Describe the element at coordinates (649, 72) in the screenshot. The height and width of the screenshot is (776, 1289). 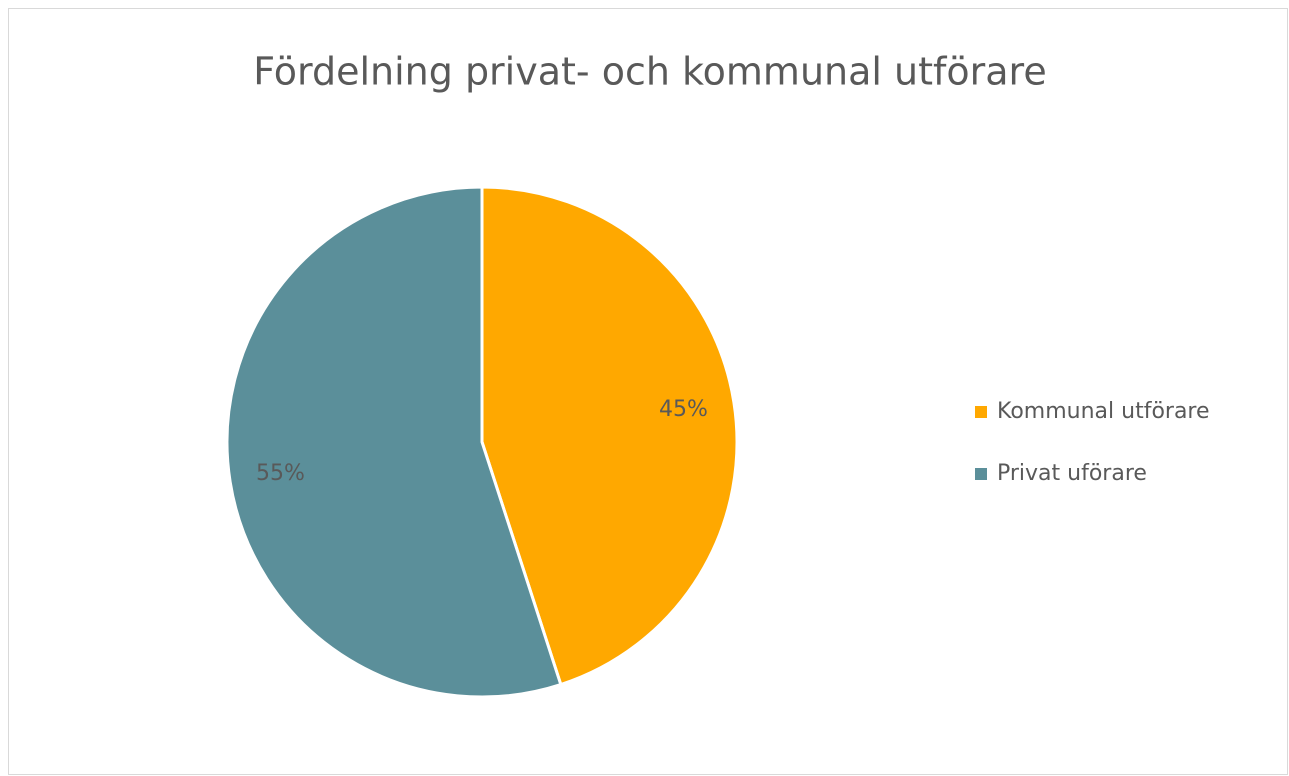
I see `chart-title: Fördelning privat- och kommunal utförare` at that location.